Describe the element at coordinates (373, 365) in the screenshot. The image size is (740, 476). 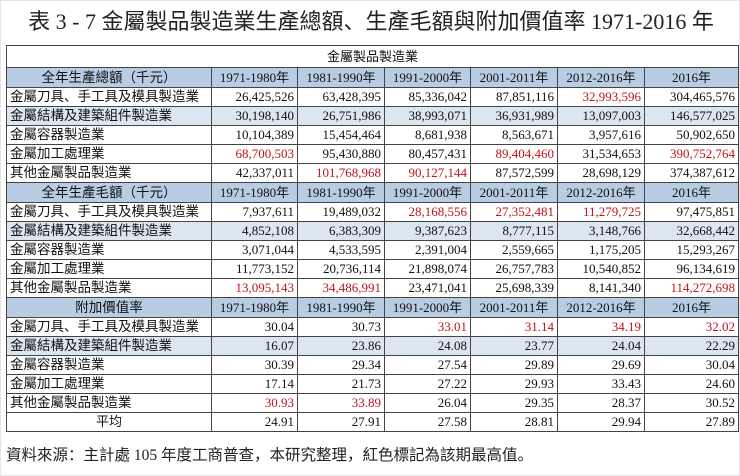
I see `table-row: 金屬容器製造業 30.39 29.34 27.54 29.89 29.69 30.04` at that location.